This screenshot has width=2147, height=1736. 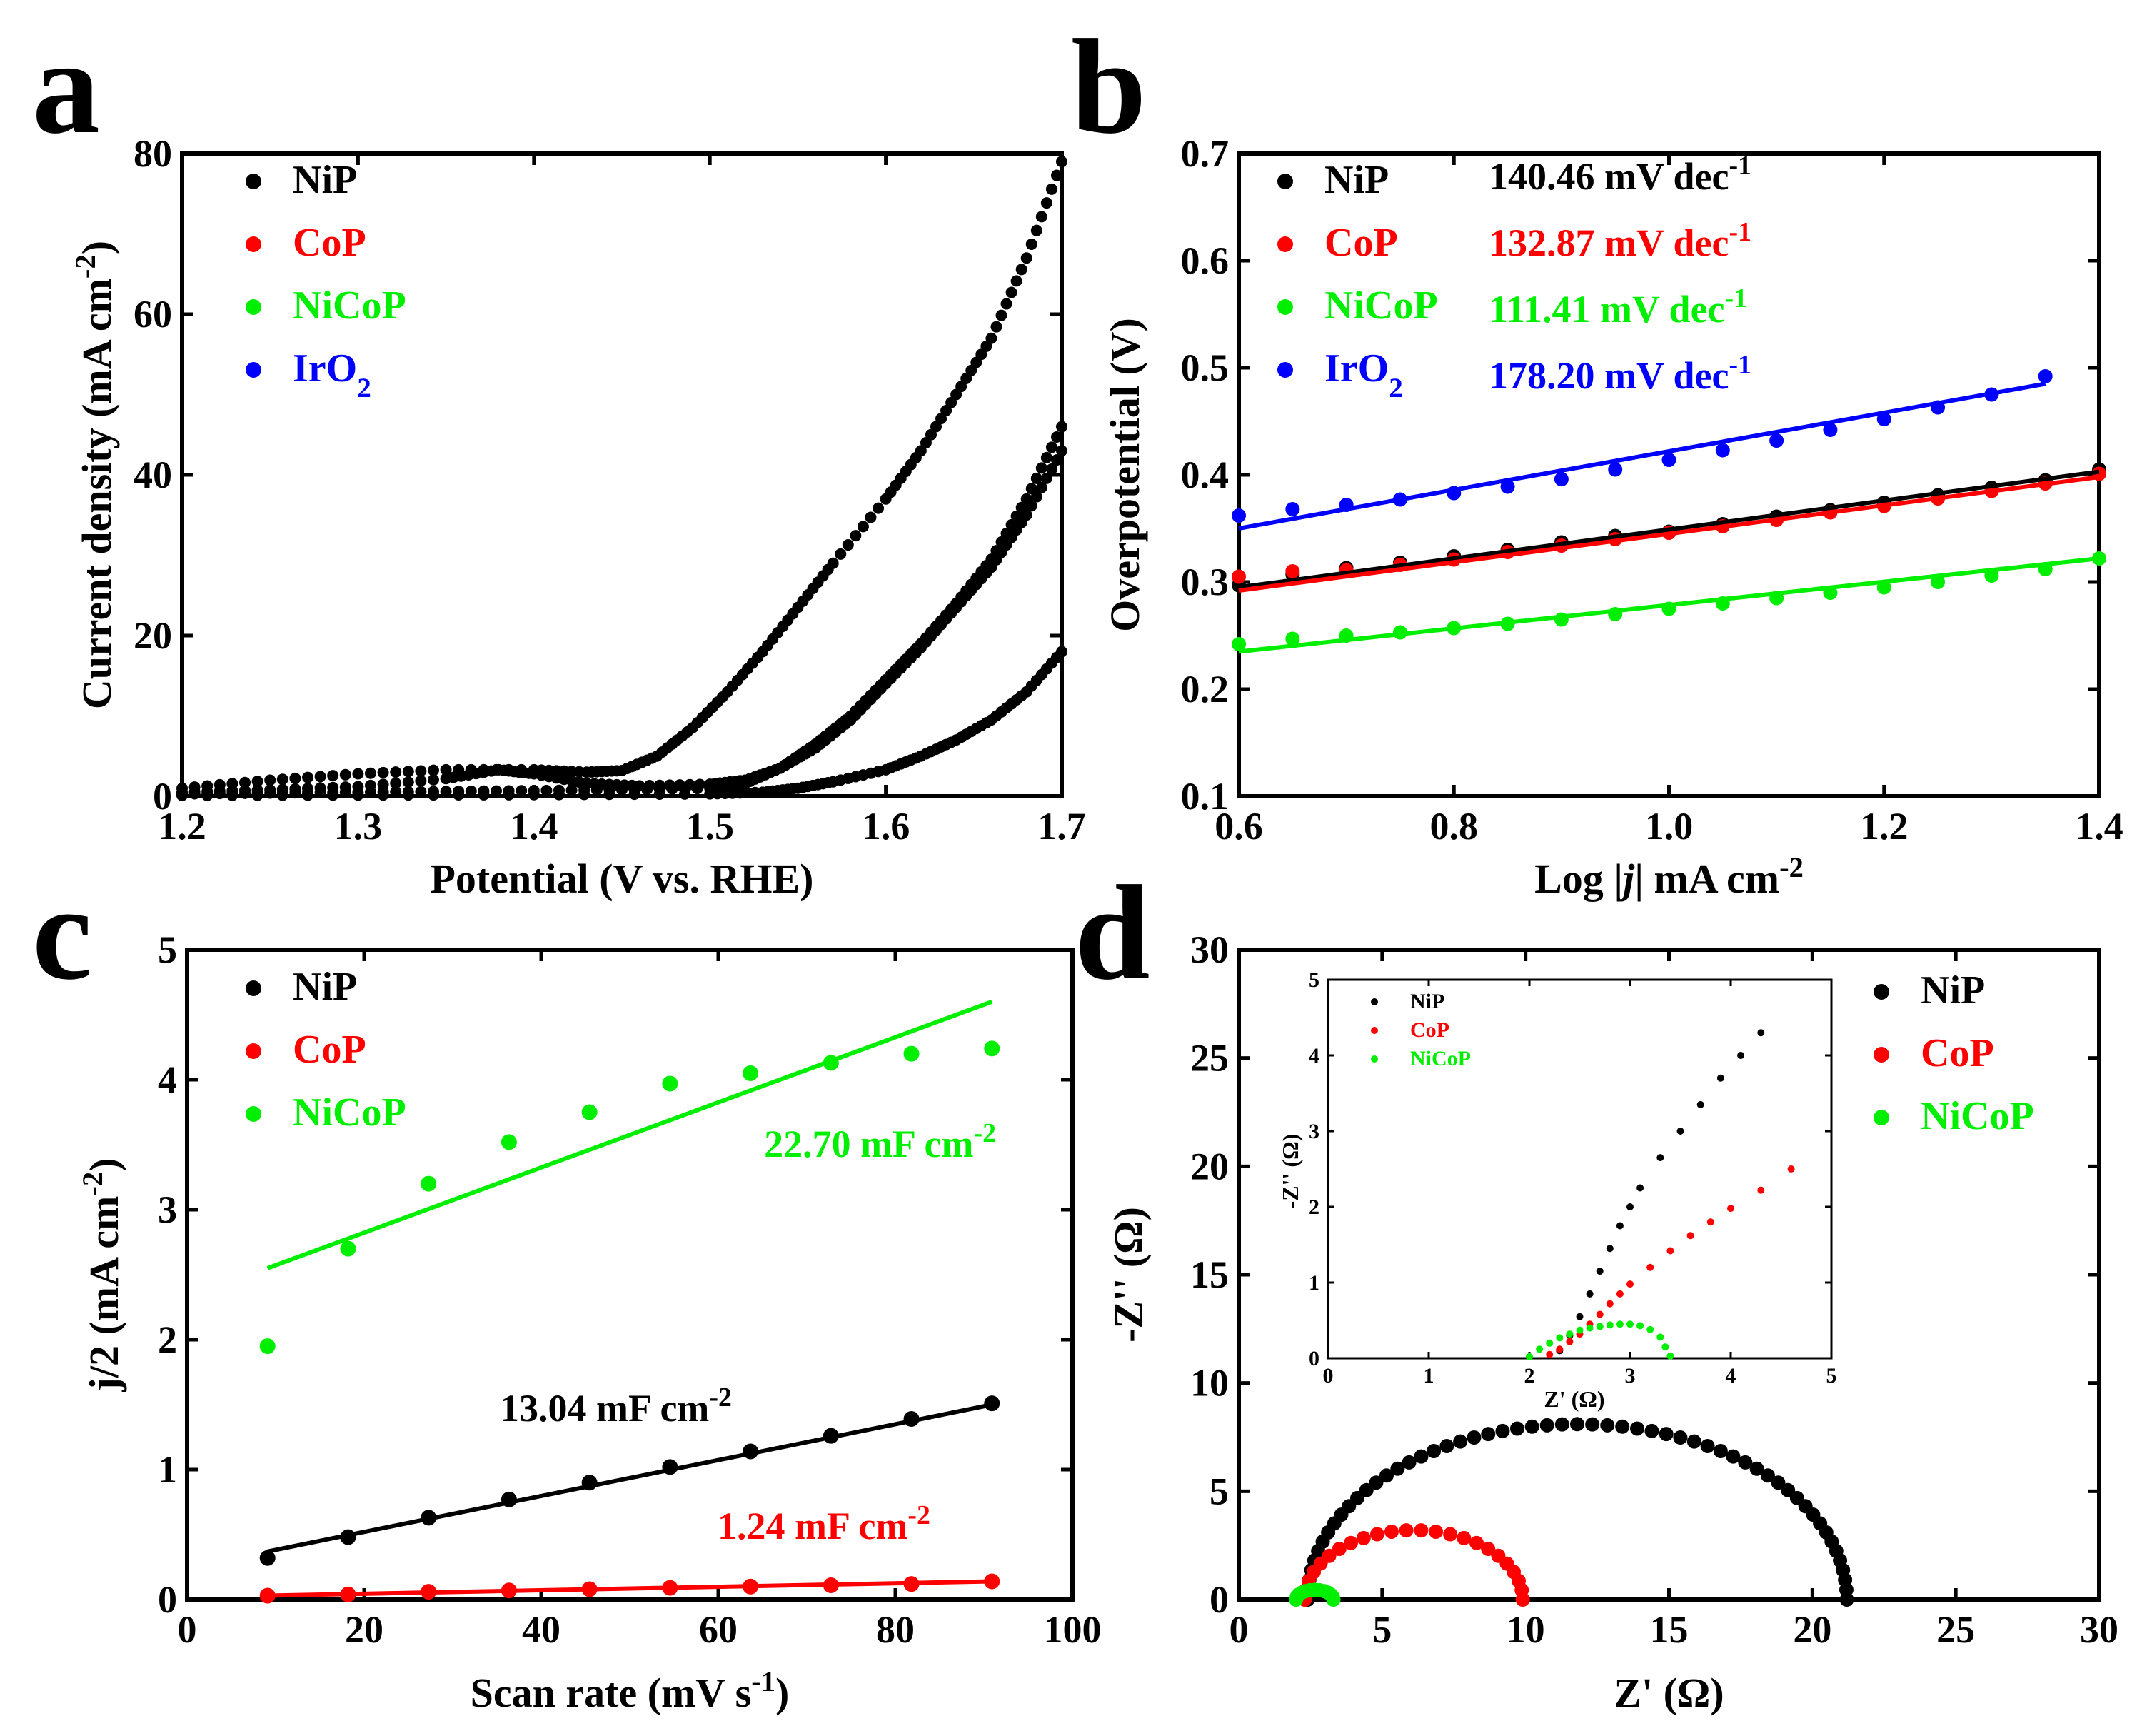 What do you see at coordinates (880, 1141) in the screenshot?
I see `c-capacitance-annotation: 22.70 mF cm-2` at bounding box center [880, 1141].